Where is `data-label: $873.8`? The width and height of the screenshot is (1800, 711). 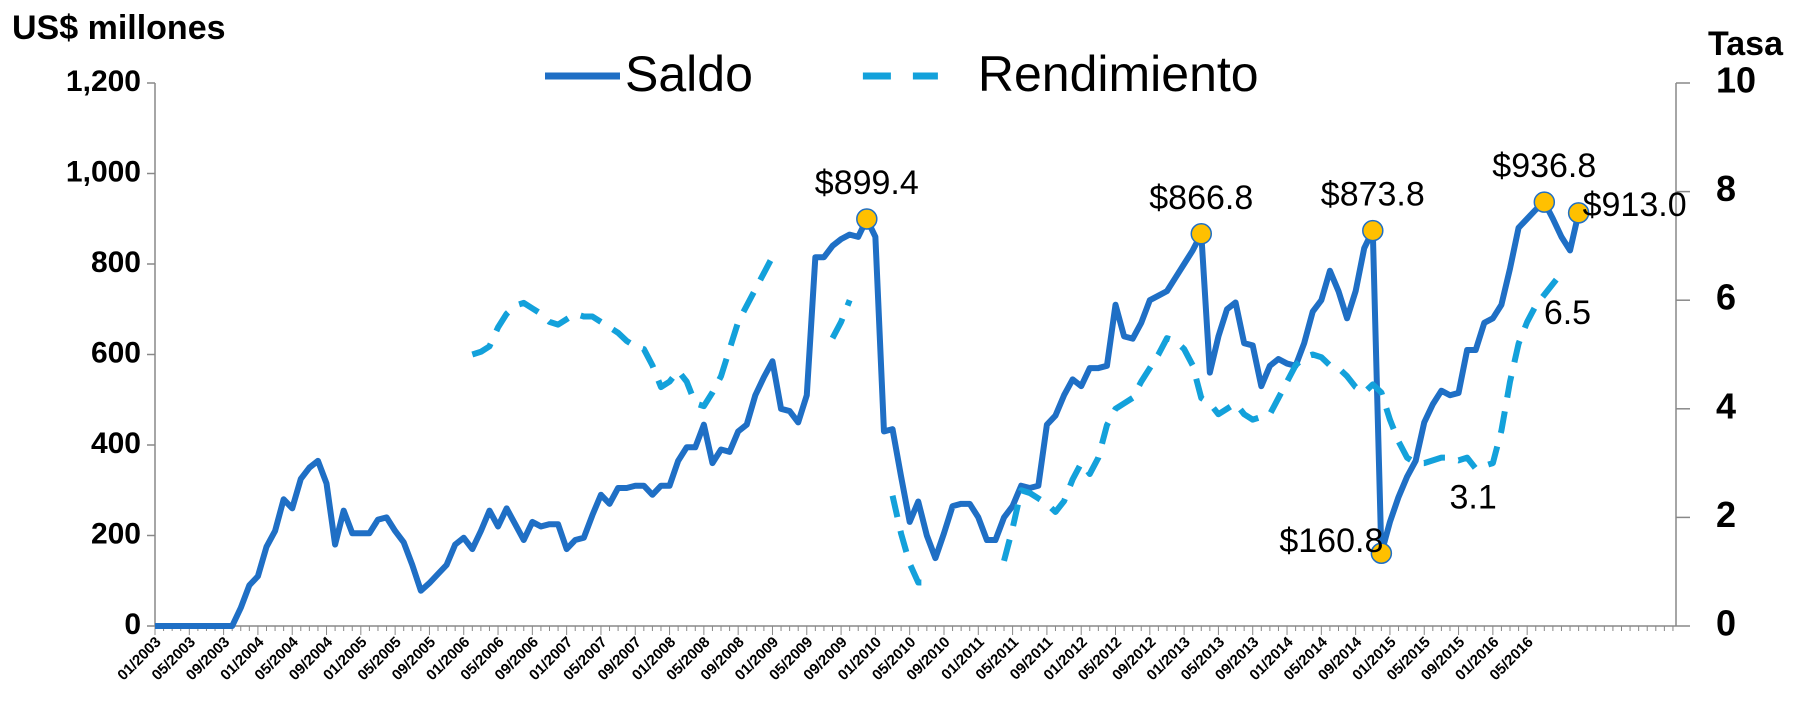
data-label: $873.8 is located at coordinates (1373, 195).